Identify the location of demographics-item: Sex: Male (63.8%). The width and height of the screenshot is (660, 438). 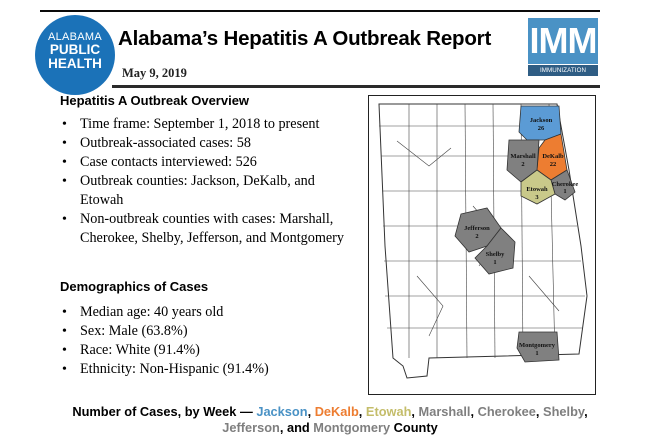
(212, 331).